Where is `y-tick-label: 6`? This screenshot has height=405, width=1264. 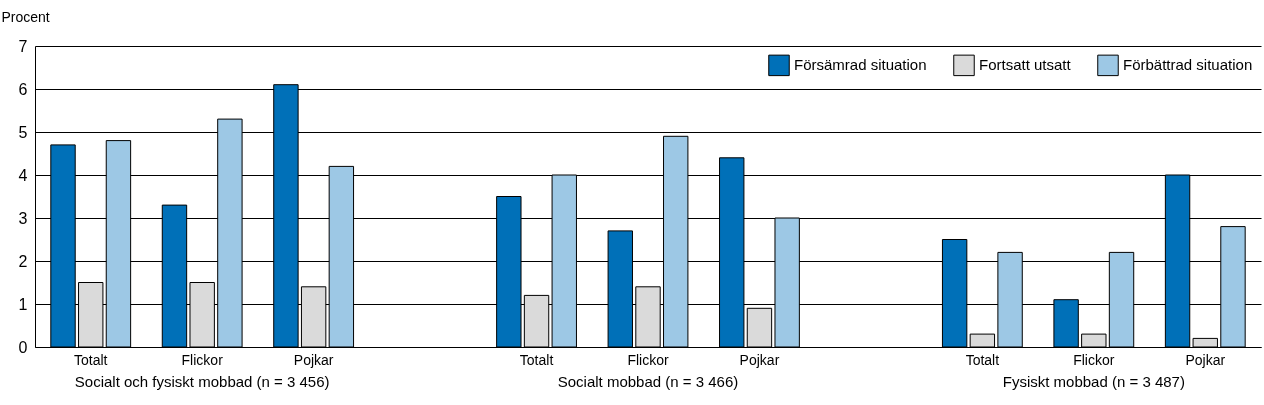
y-tick-label: 6 is located at coordinates (23, 89).